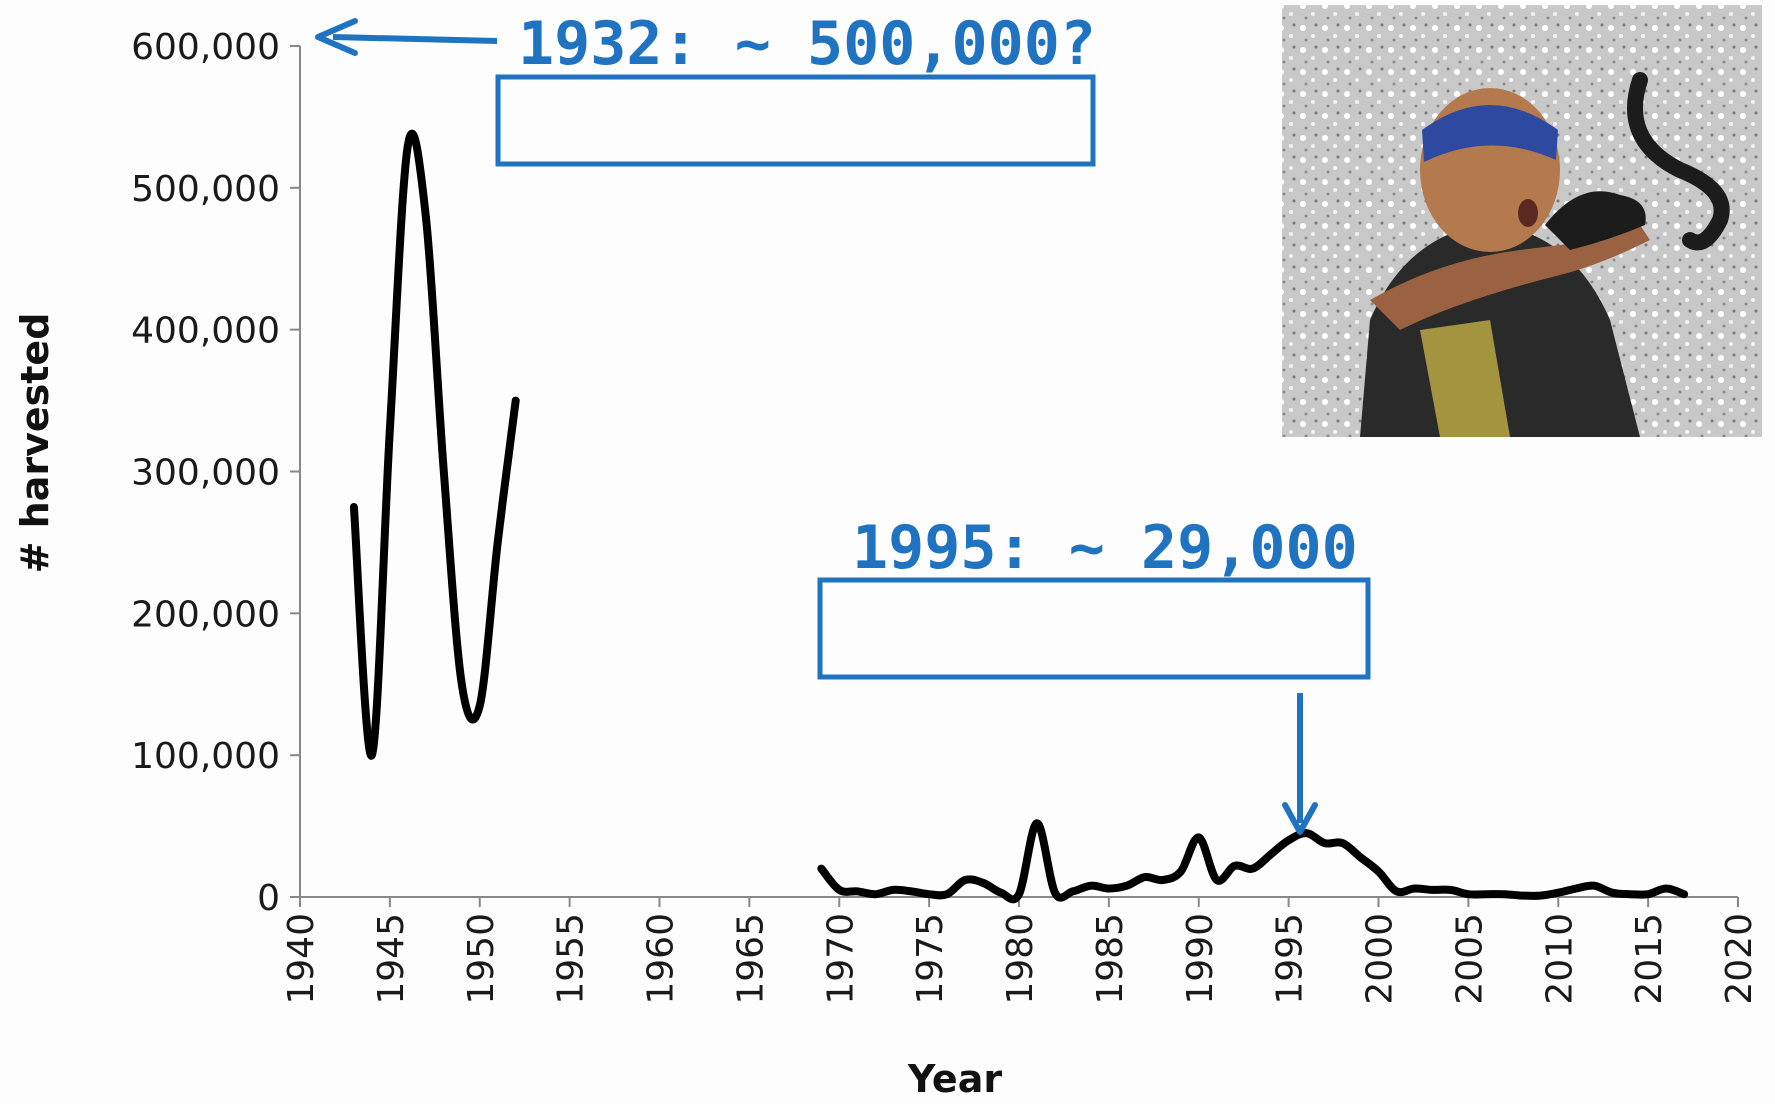 The height and width of the screenshot is (1109, 1775). Describe the element at coordinates (301, 959) in the screenshot. I see `x-tick-label: 1940` at that location.